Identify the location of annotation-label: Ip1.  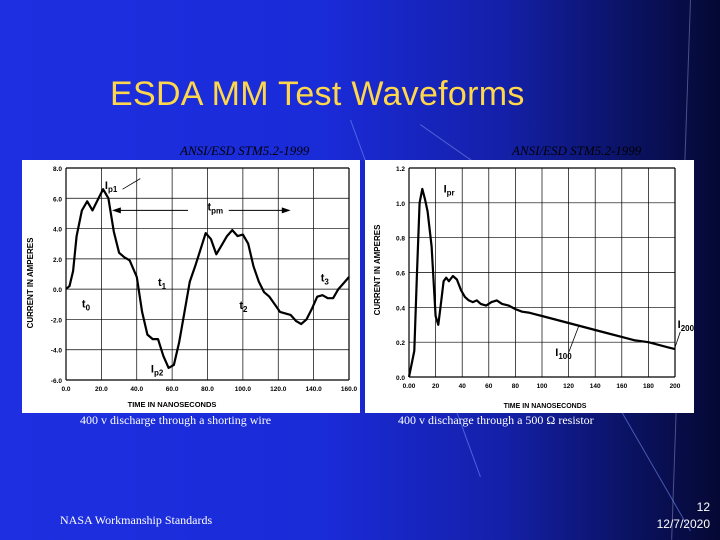
(111, 187).